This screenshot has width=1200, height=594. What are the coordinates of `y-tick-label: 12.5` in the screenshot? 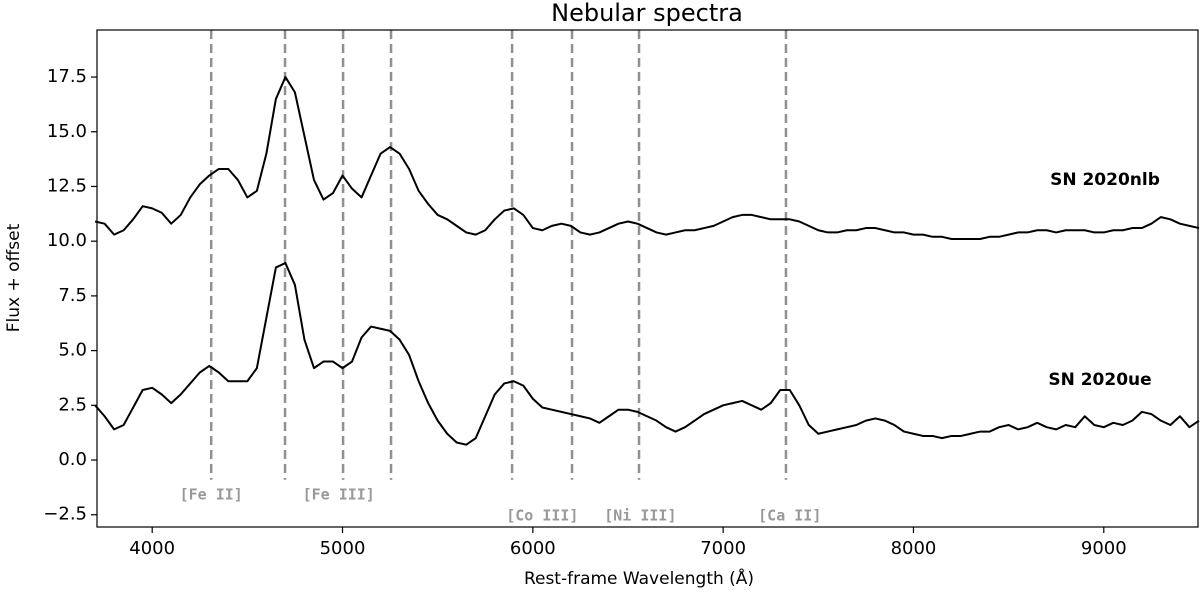 It's located at (67, 185).